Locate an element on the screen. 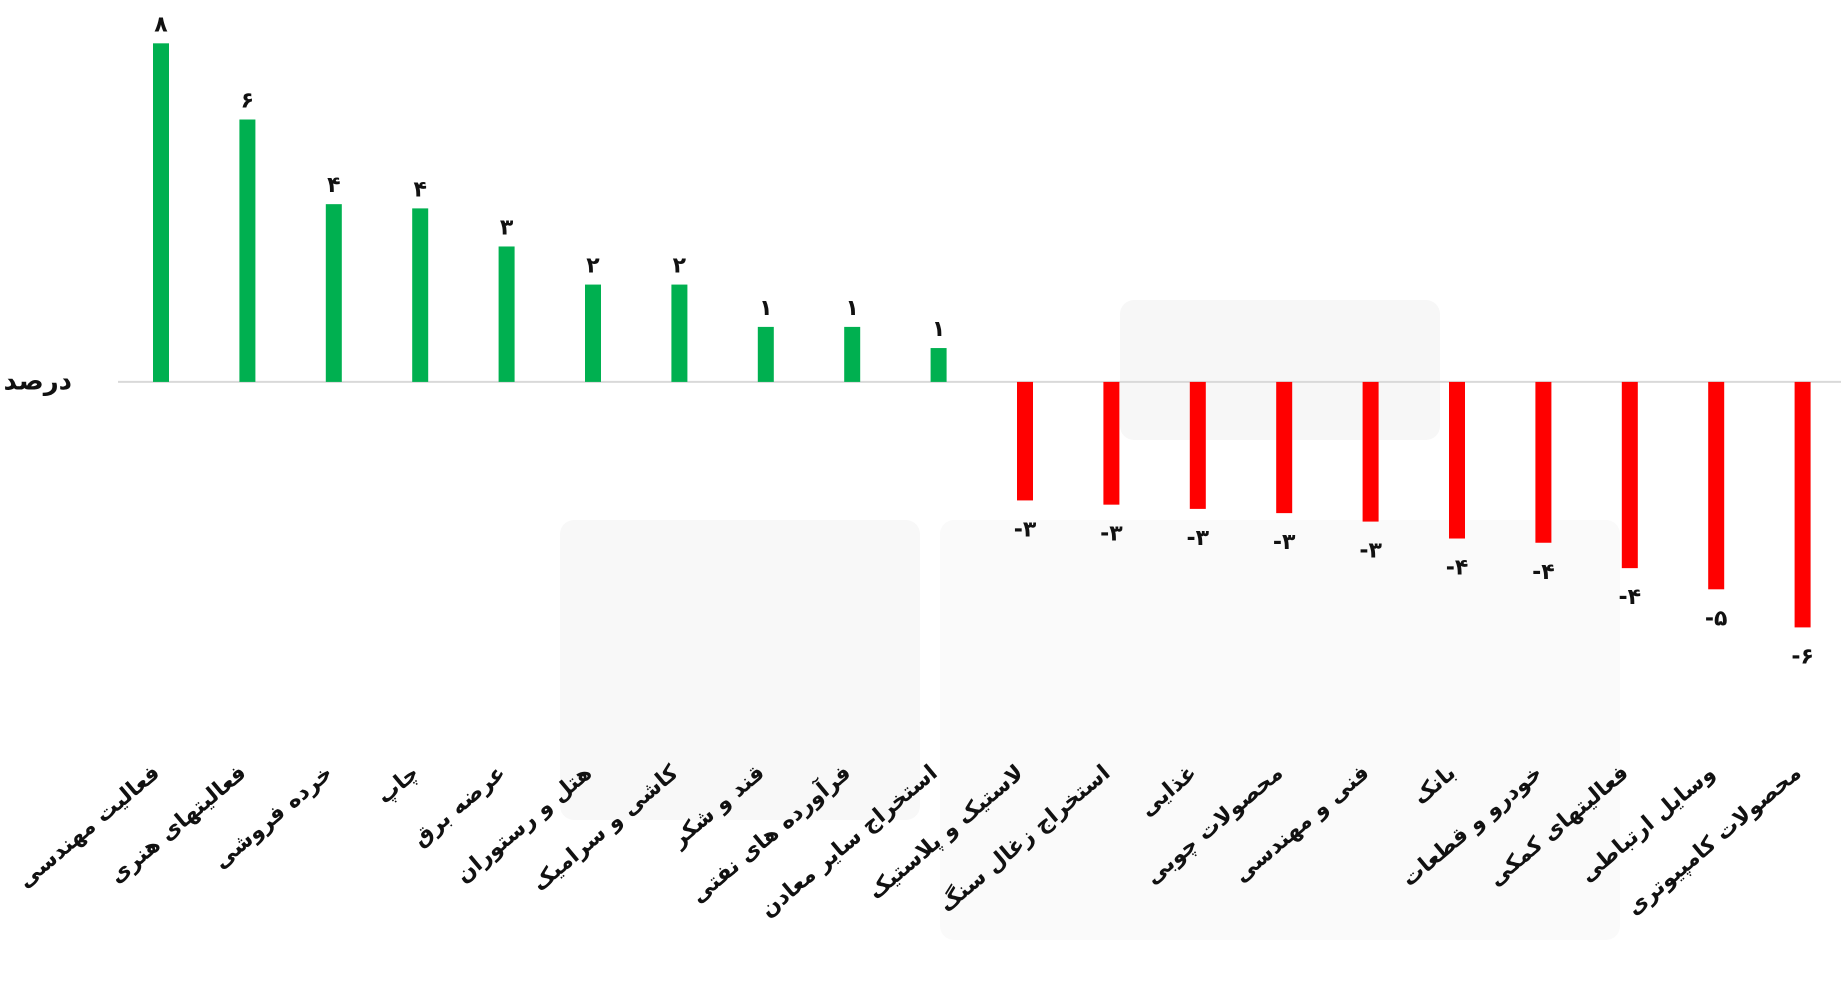  background-shape is located at coordinates (740, 670).